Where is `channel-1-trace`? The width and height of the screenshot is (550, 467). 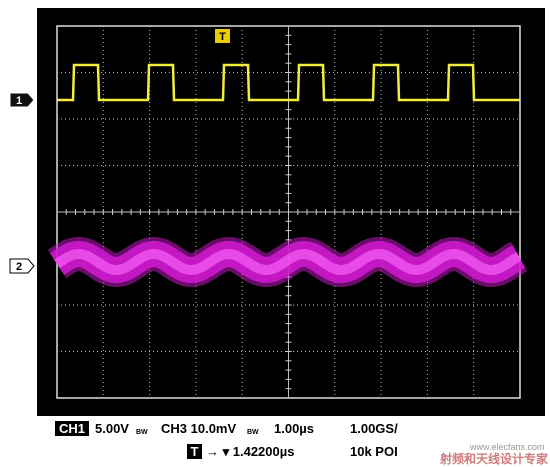
channel-1-trace is located at coordinates (288, 82).